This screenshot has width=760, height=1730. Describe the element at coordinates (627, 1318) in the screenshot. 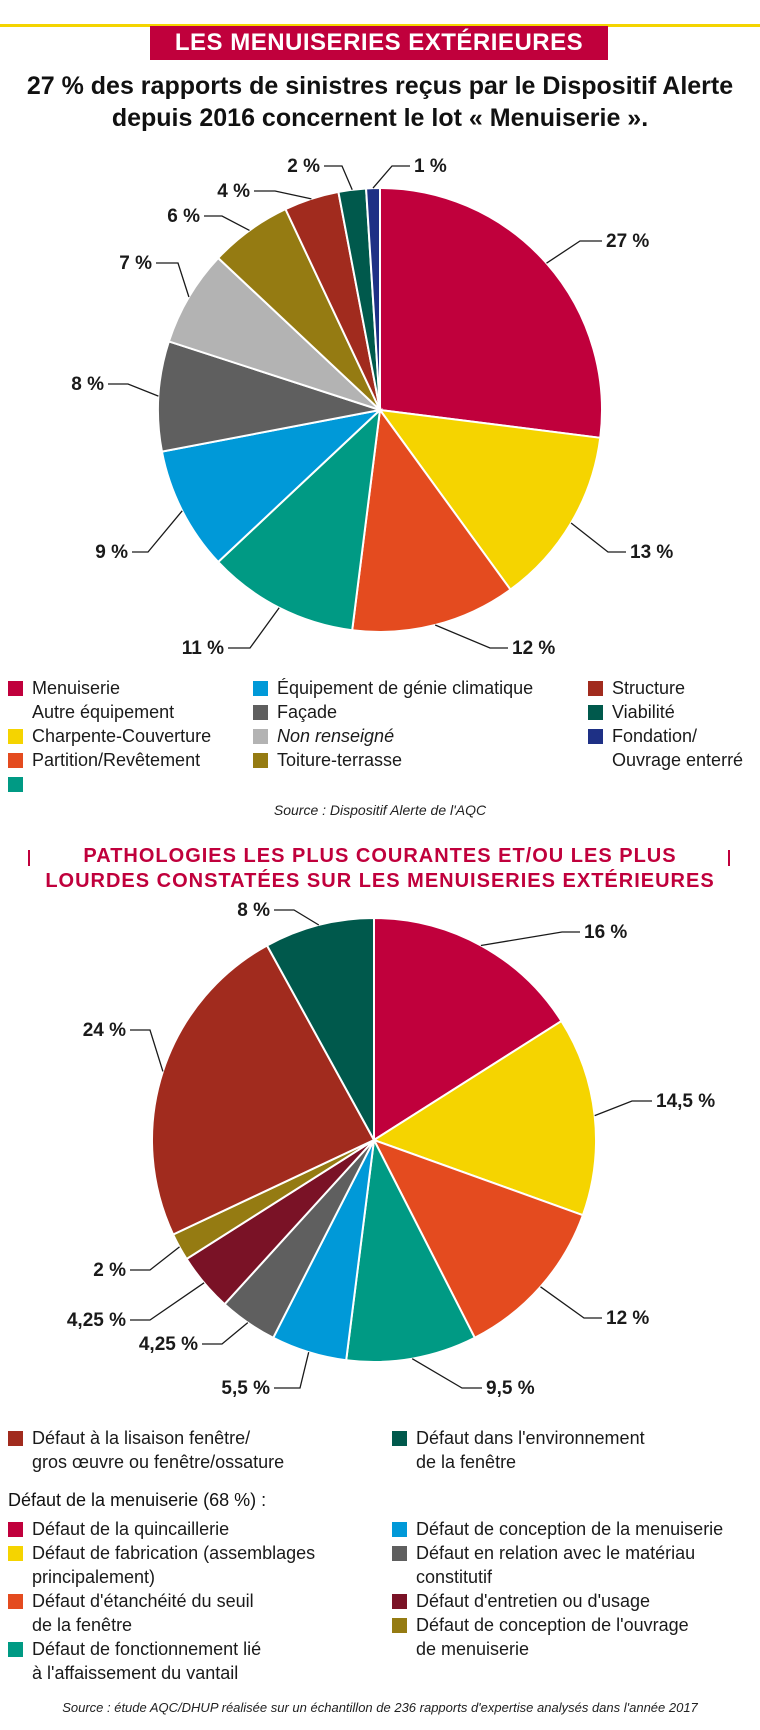

I see `slice-label-defaut-d-etancheite-du-seuil-de-la-fenetre: 12 %` at that location.